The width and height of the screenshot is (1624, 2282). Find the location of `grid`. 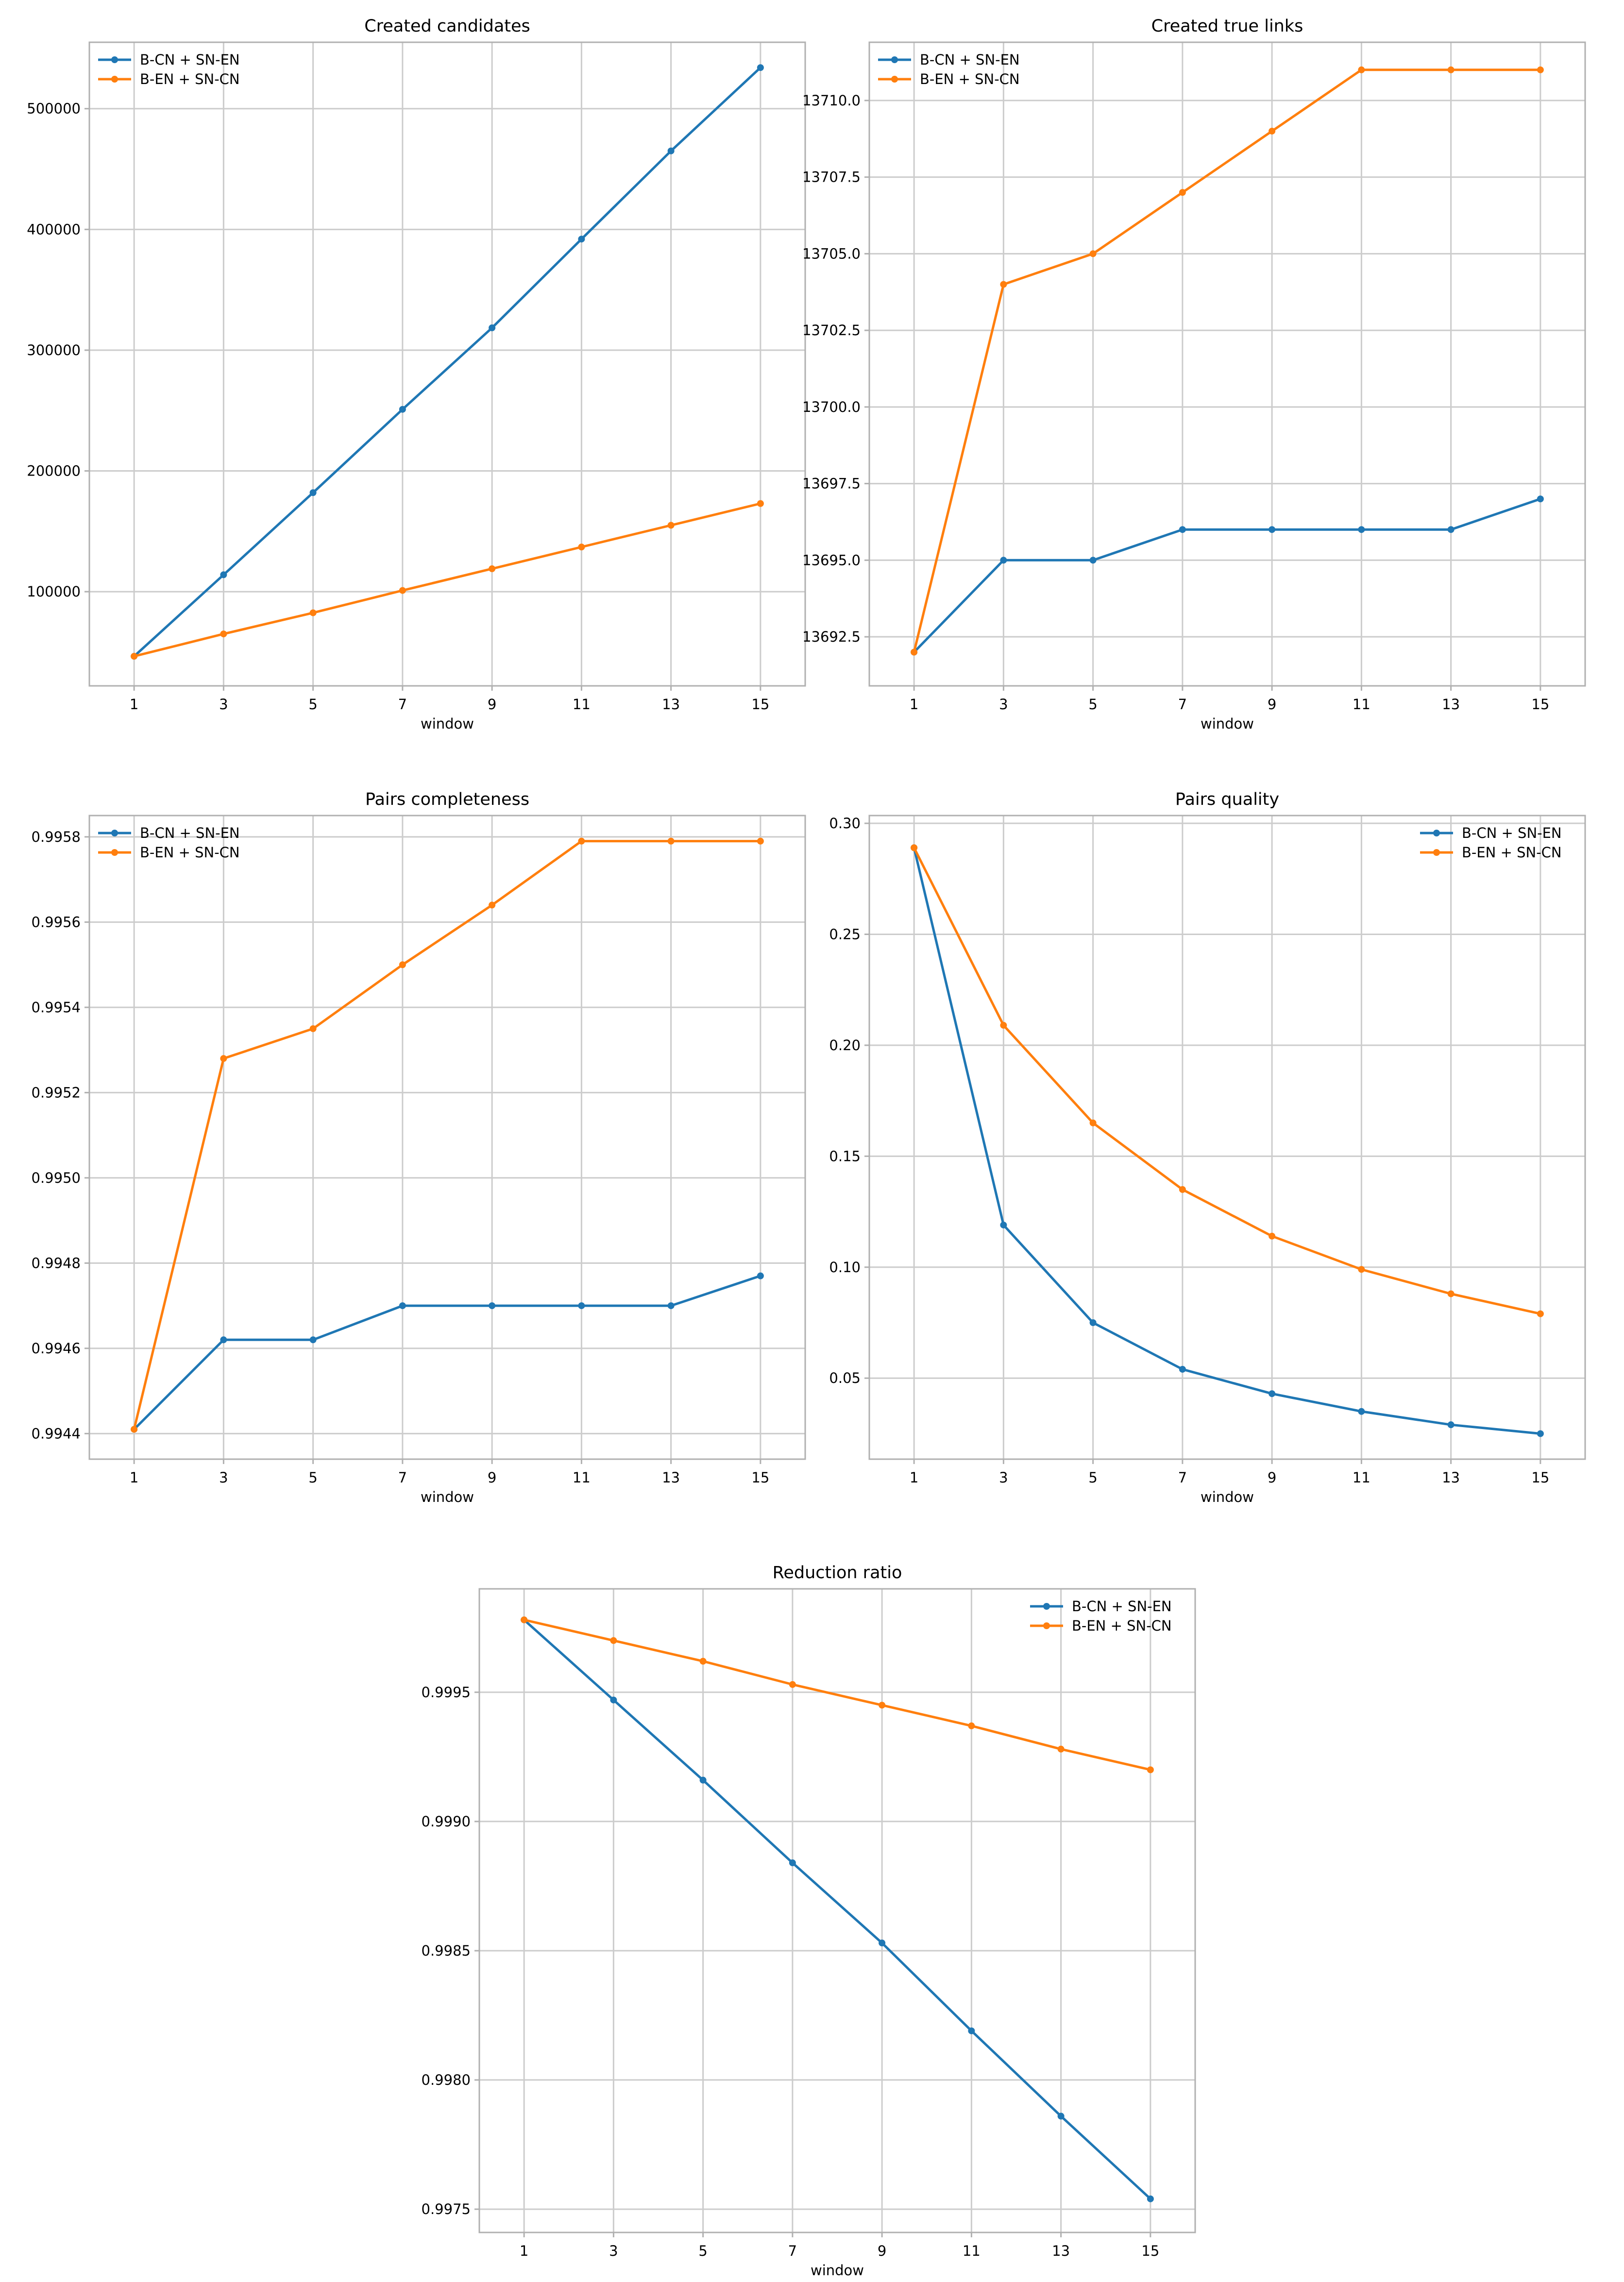

grid is located at coordinates (447, 364).